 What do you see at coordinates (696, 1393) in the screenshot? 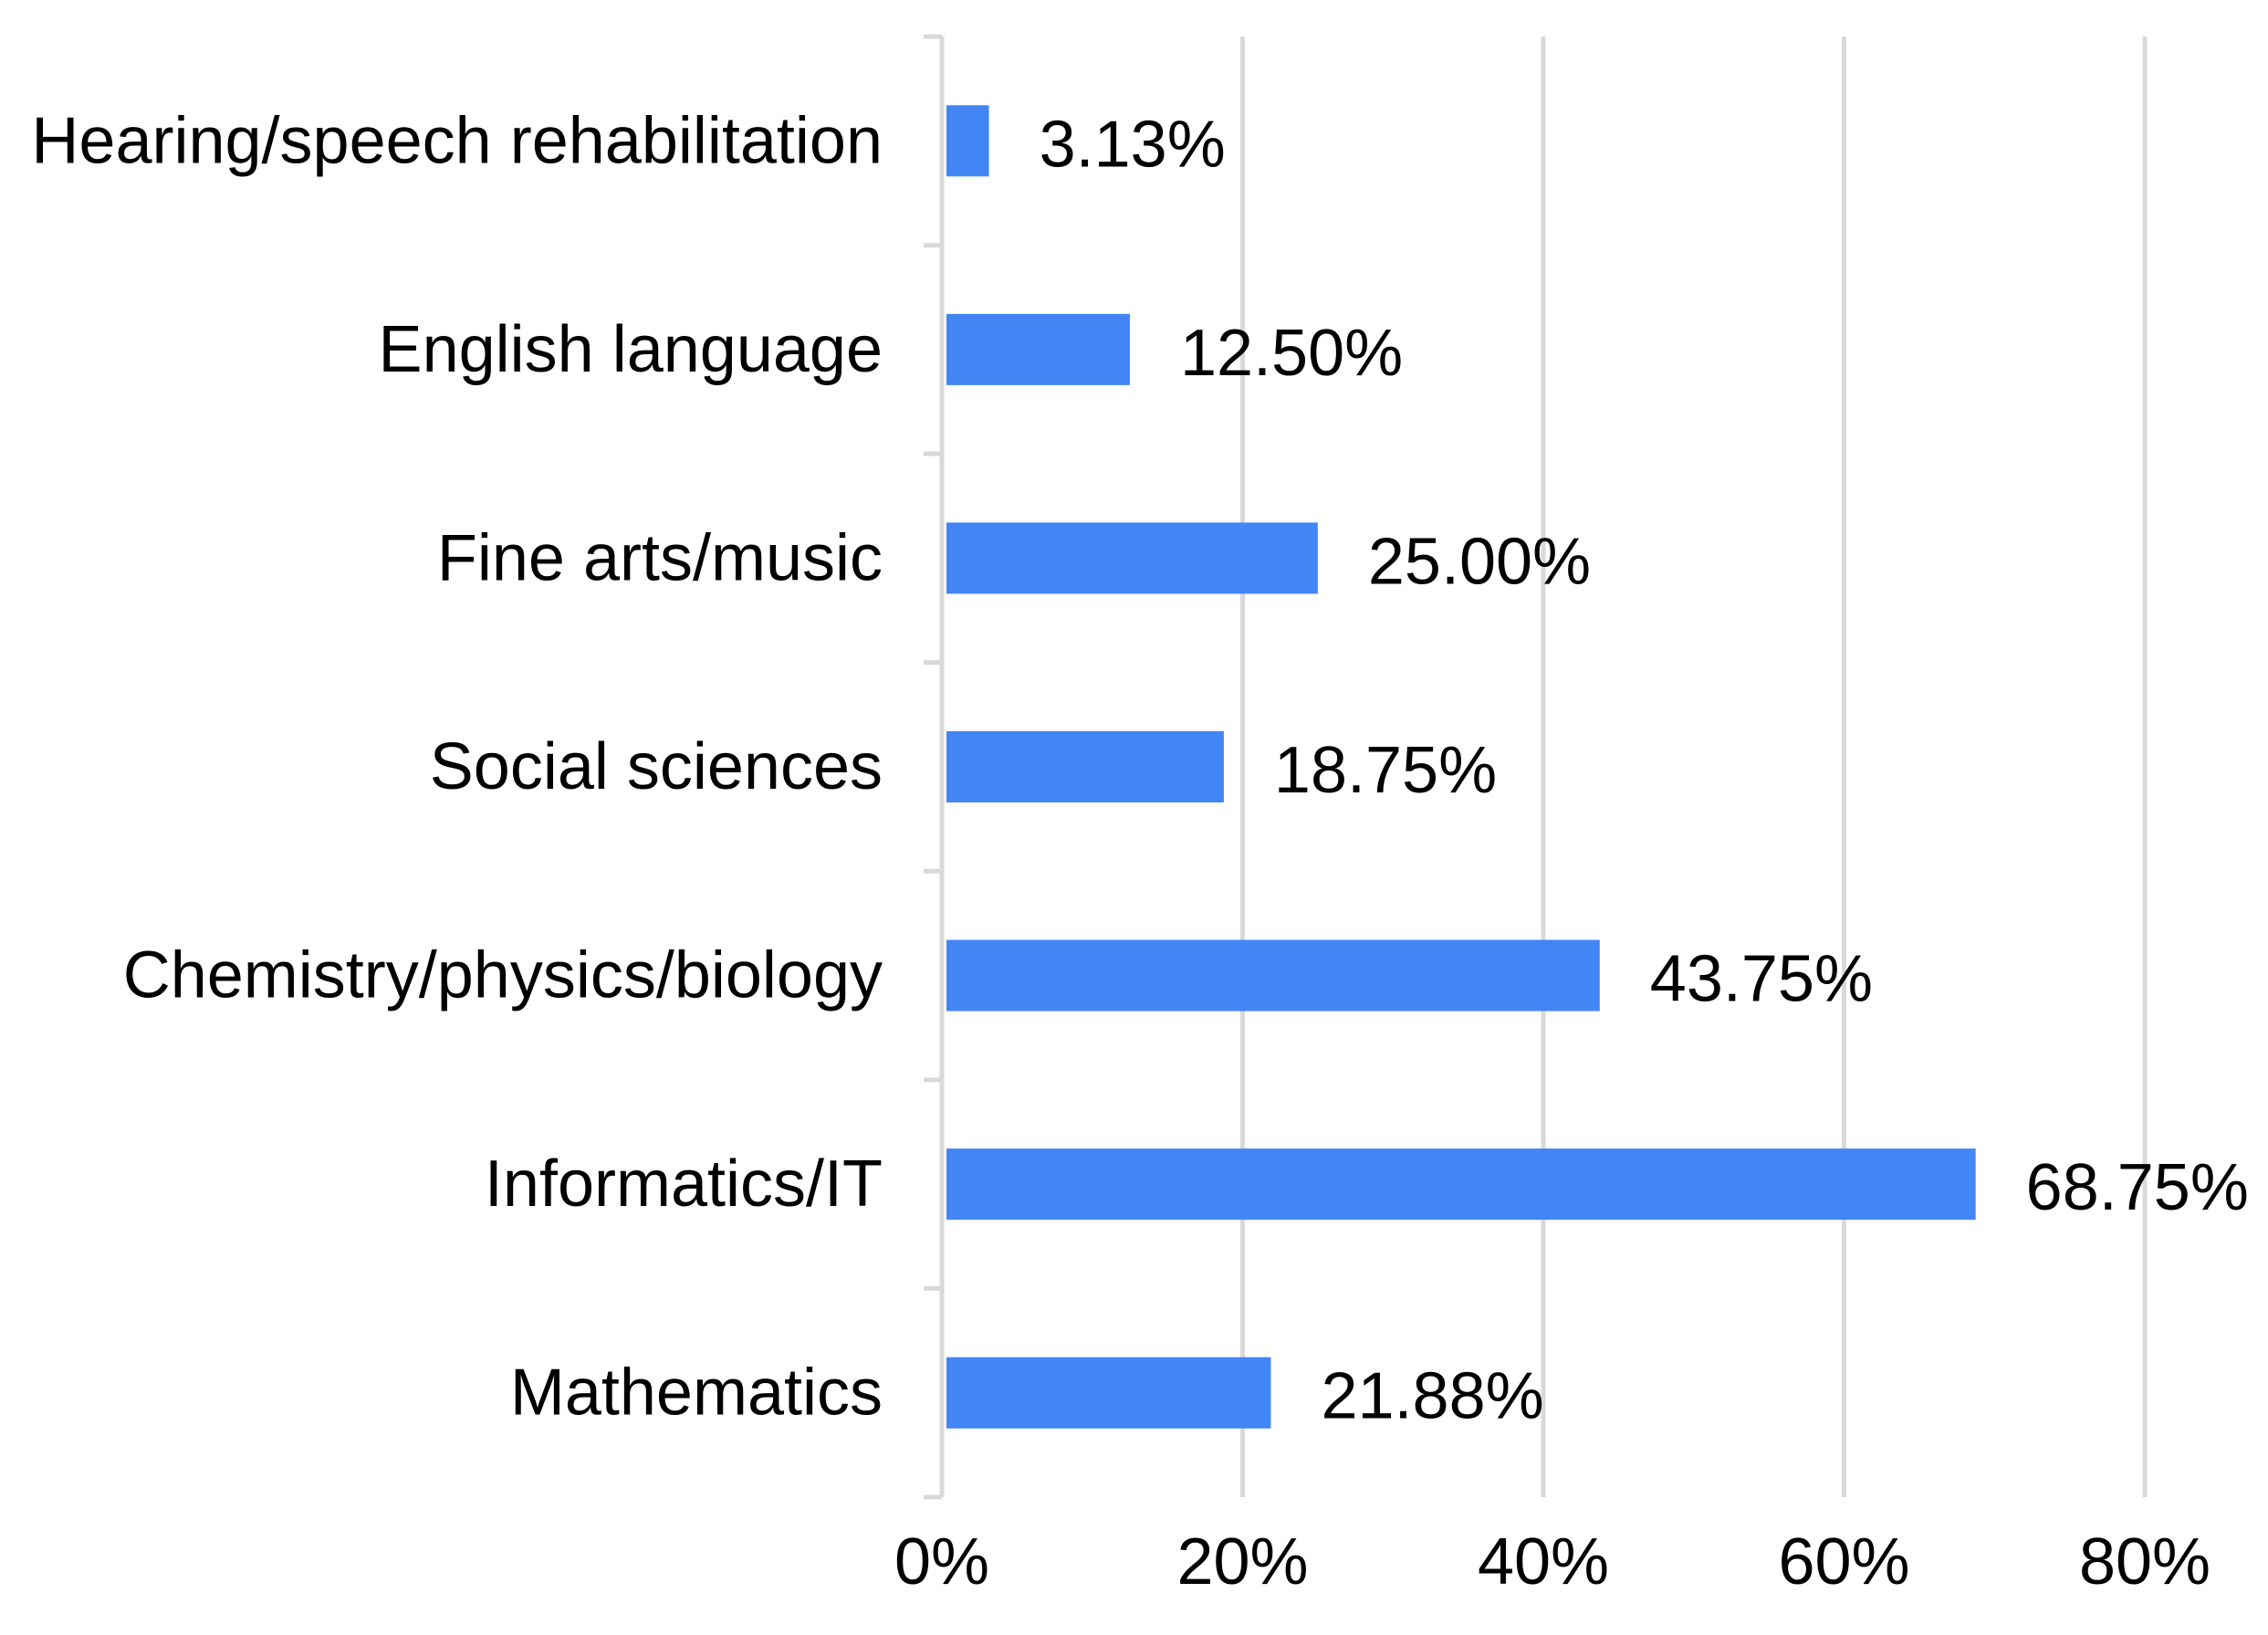
I see `category-label: Mathematics` at bounding box center [696, 1393].